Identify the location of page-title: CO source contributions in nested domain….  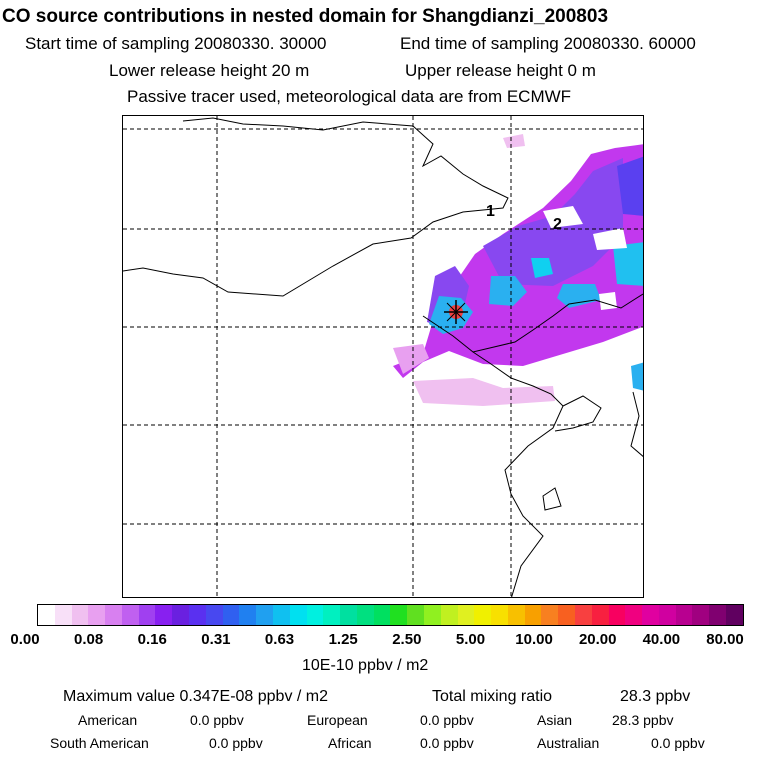
(305, 16).